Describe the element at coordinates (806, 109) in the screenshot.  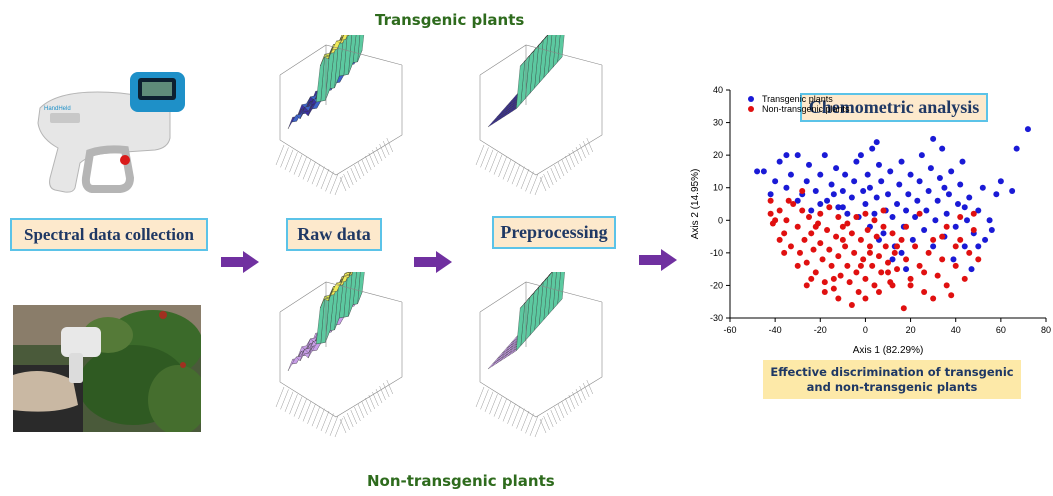
I see `legend-label: Non-transgenic plants` at that location.